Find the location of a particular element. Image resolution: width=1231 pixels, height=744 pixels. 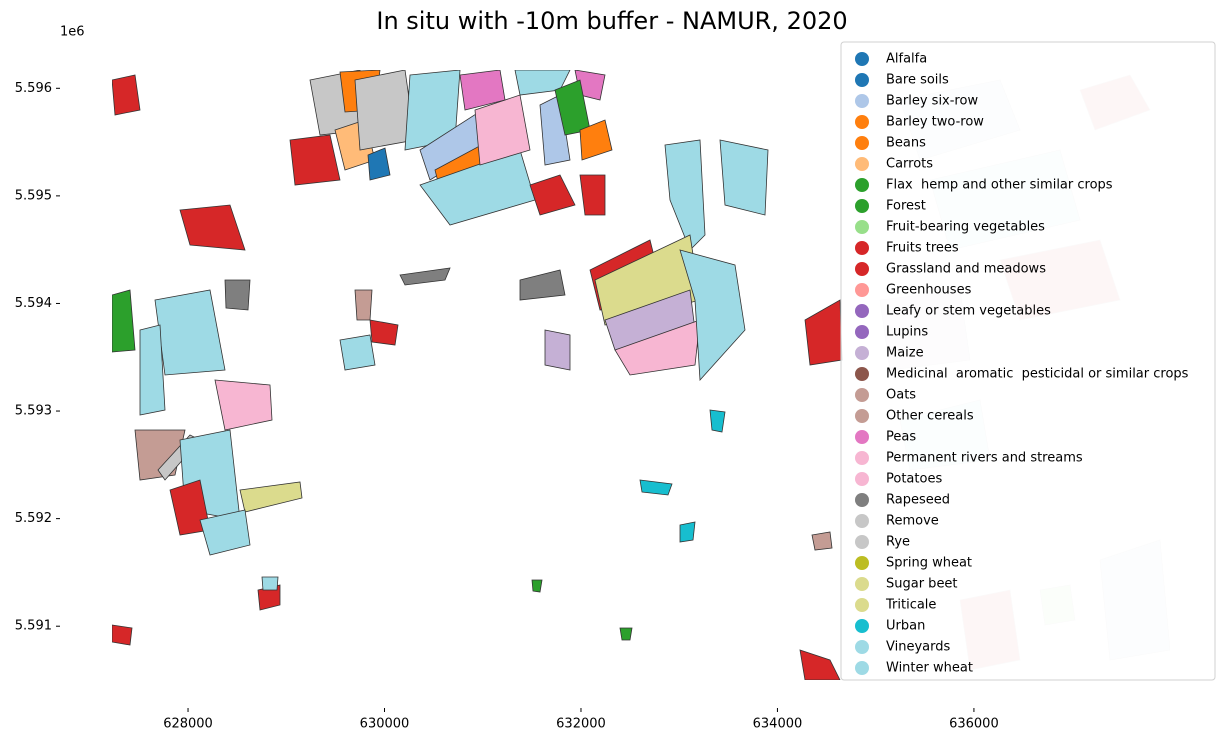

legend-label: Triticale is located at coordinates (910, 605).